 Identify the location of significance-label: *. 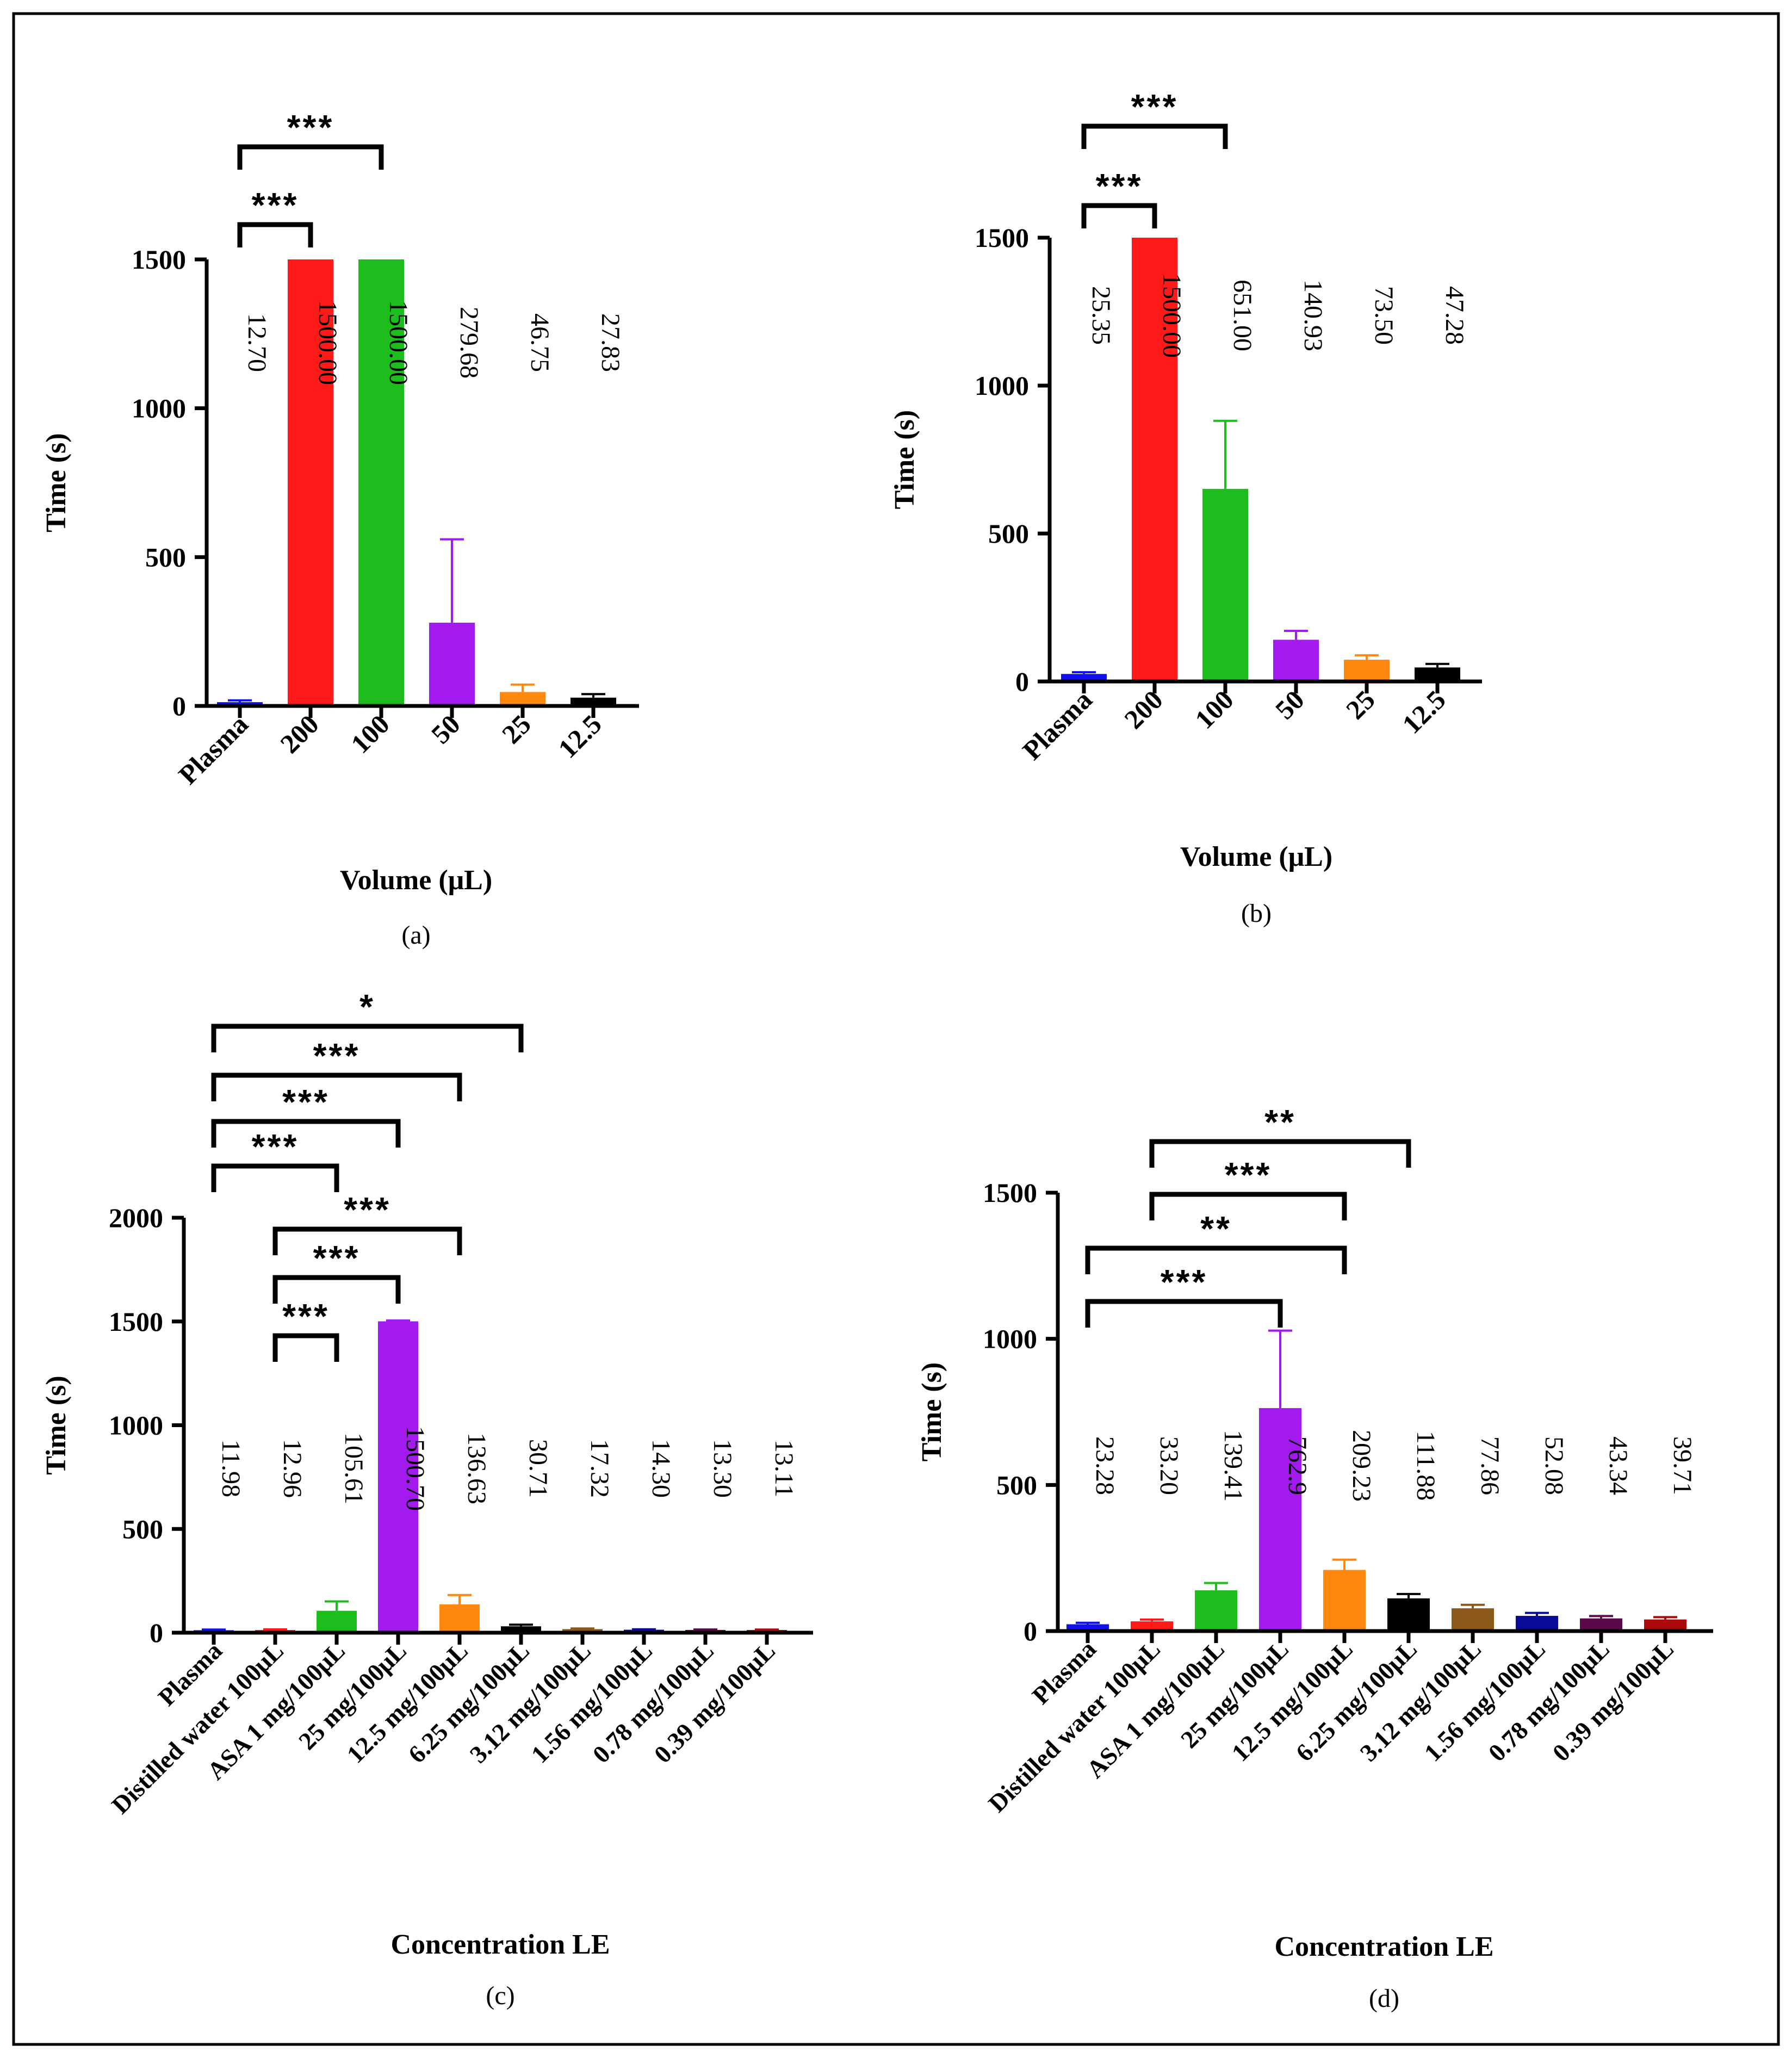
(367, 1007).